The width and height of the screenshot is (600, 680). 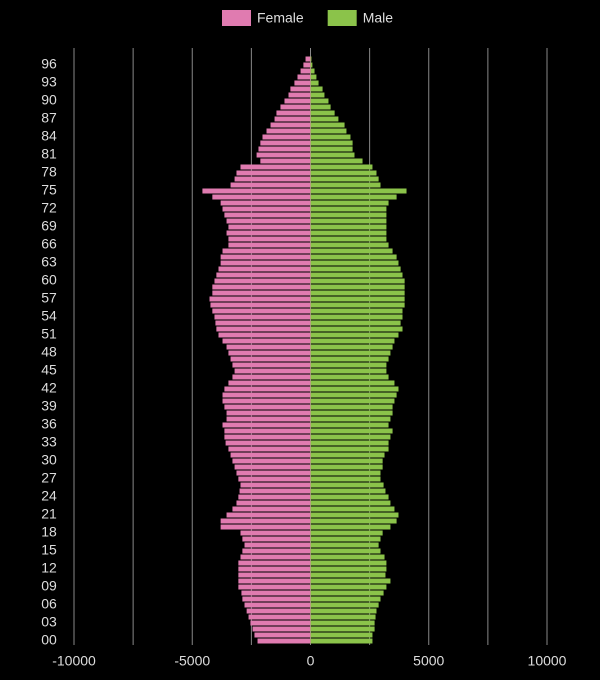 I want to click on y-tick-label: 90, so click(x=49, y=100).